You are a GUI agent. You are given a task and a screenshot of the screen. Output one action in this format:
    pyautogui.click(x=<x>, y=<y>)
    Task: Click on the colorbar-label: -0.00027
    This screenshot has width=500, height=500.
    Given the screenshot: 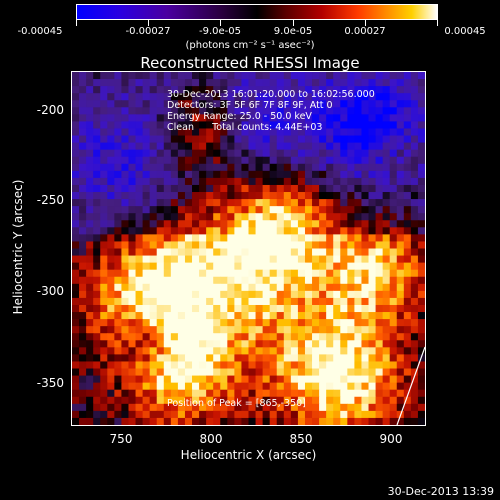 What is the action you would take?
    pyautogui.click(x=148, y=31)
    